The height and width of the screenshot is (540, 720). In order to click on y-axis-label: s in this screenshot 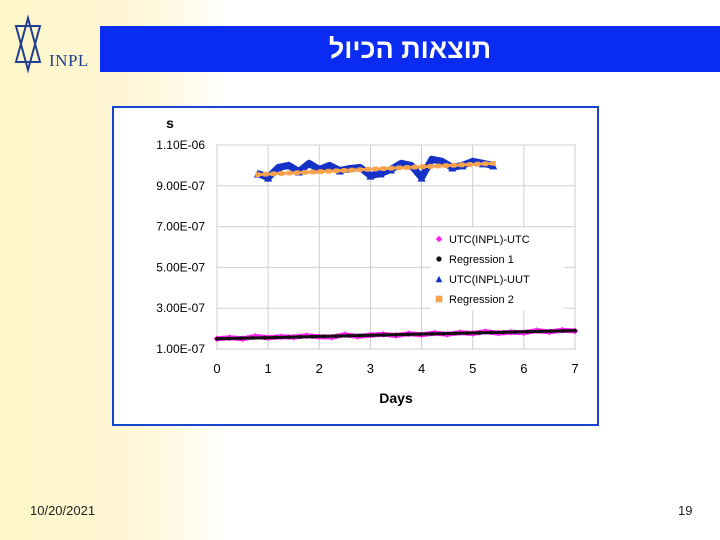, I will do `click(170, 123)`.